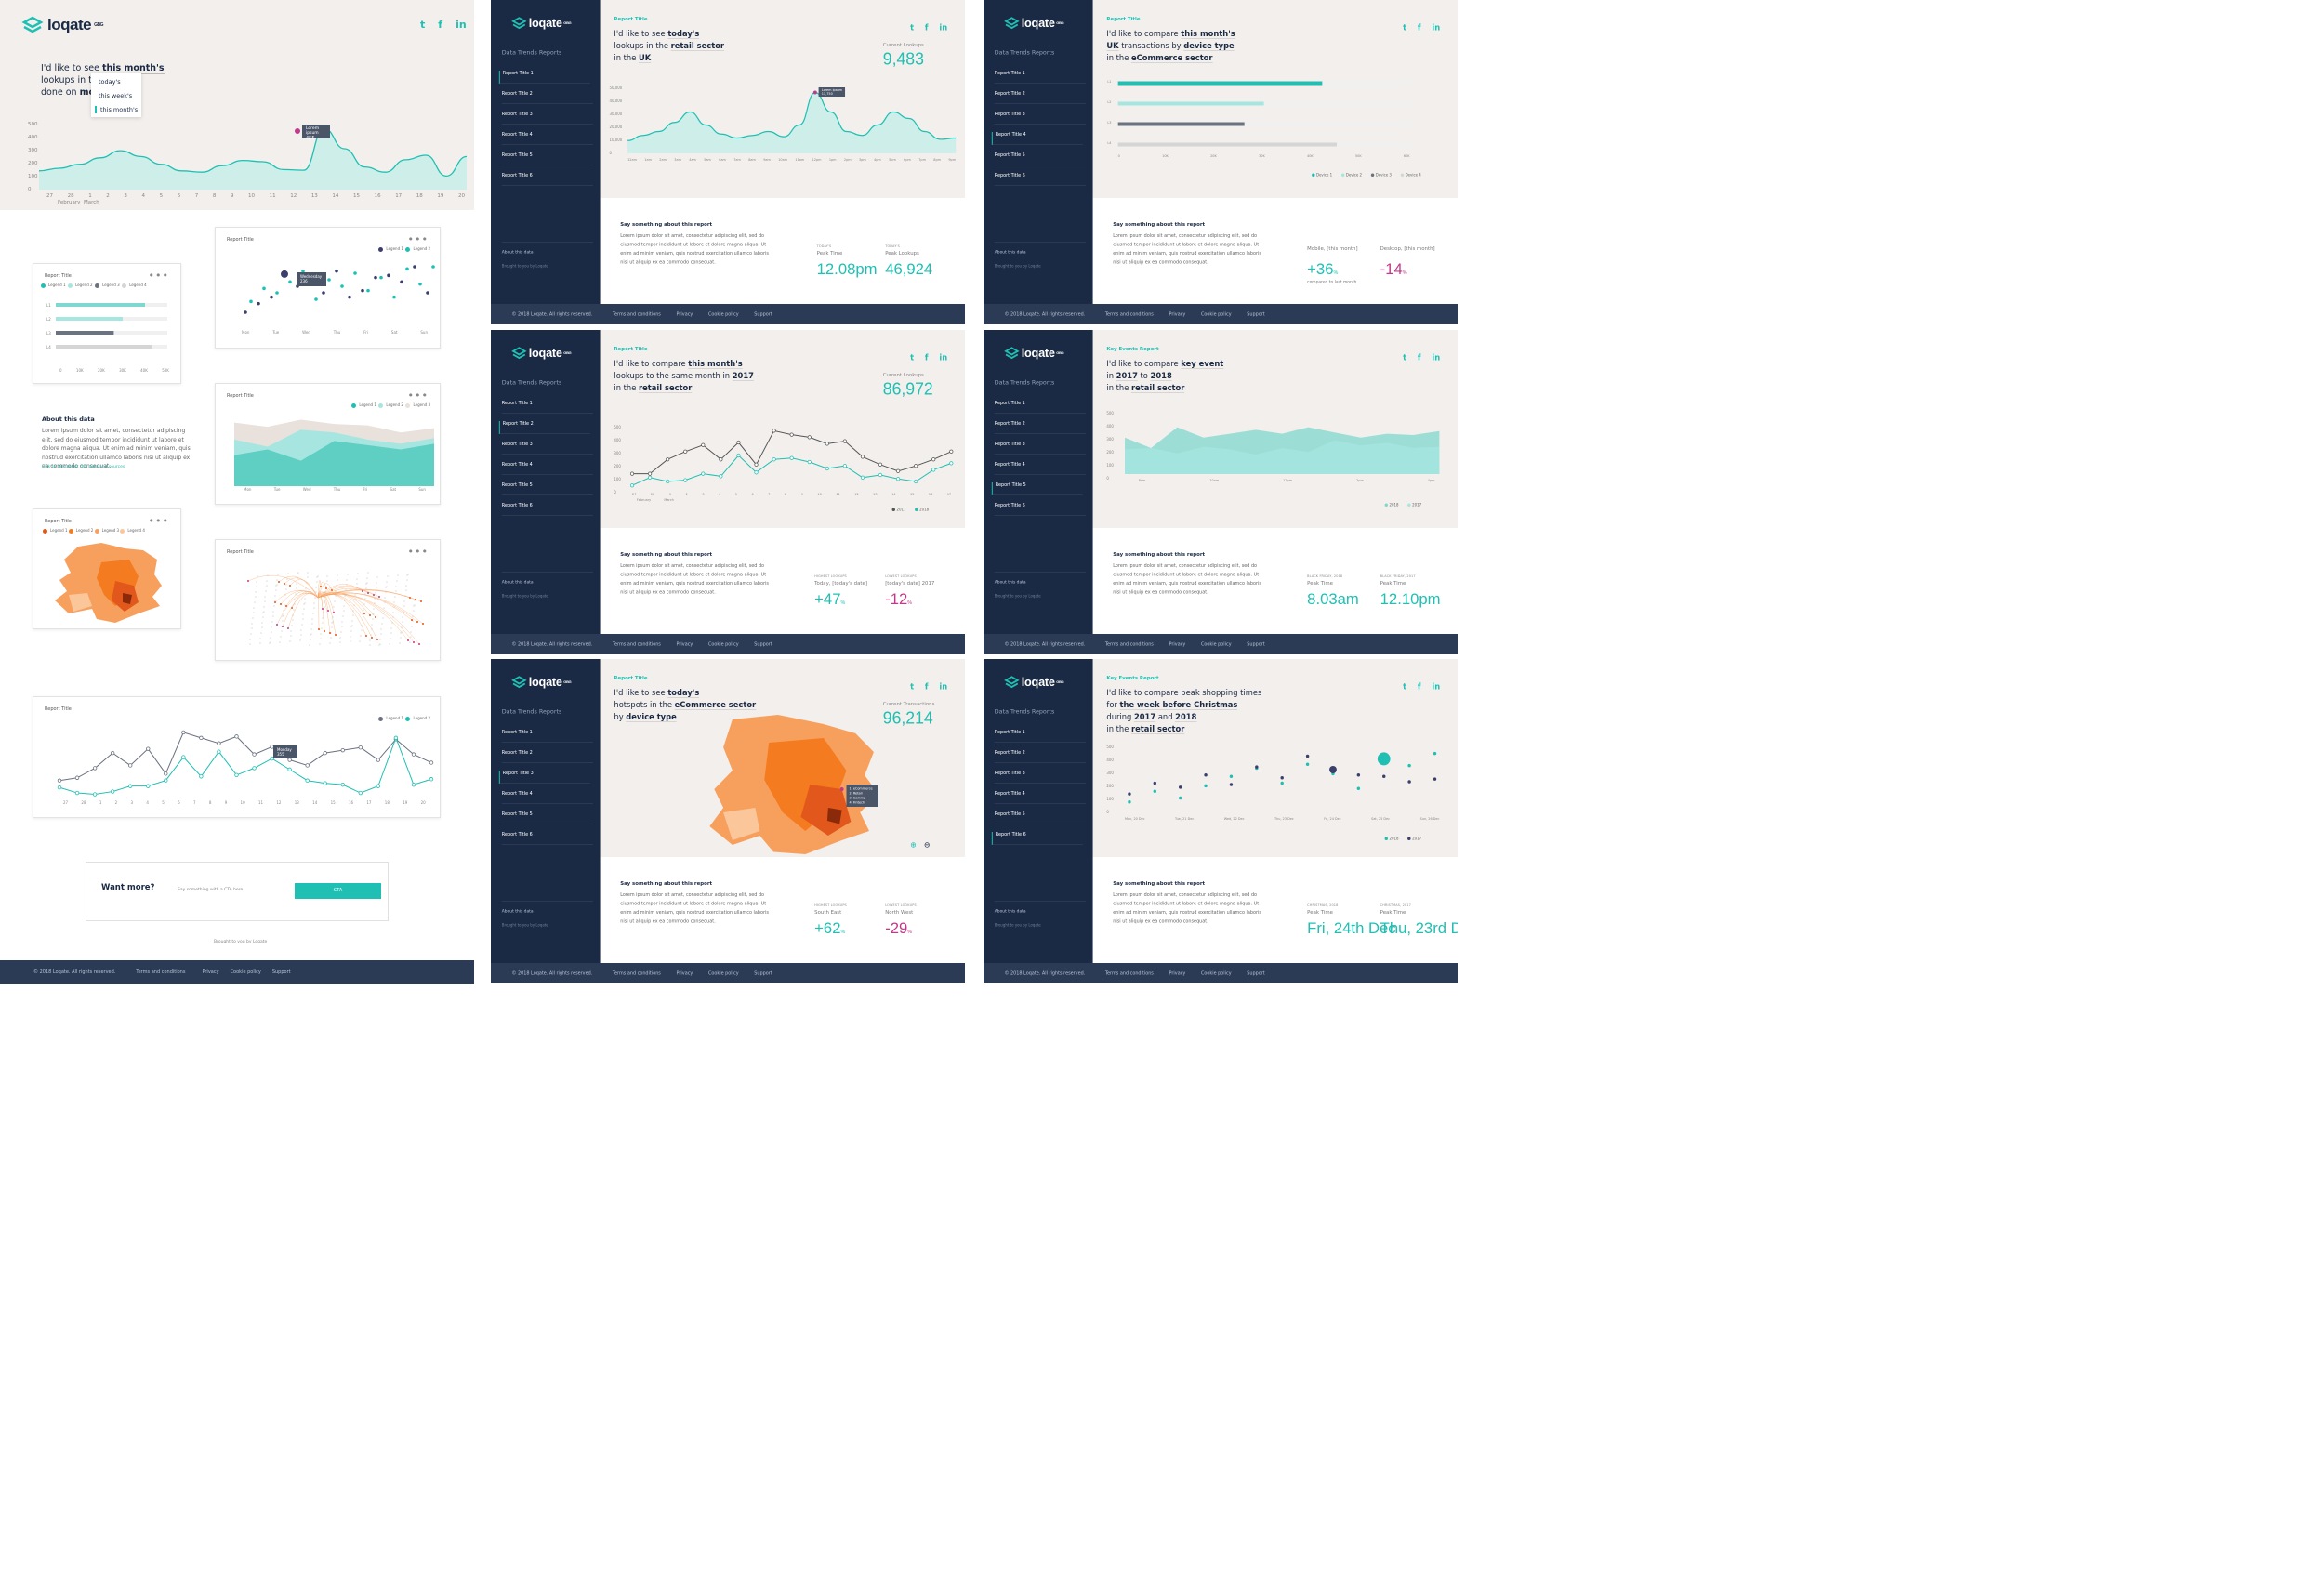  I want to click on timeframe-dropdown: today's this week's this month's, so click(116, 95).